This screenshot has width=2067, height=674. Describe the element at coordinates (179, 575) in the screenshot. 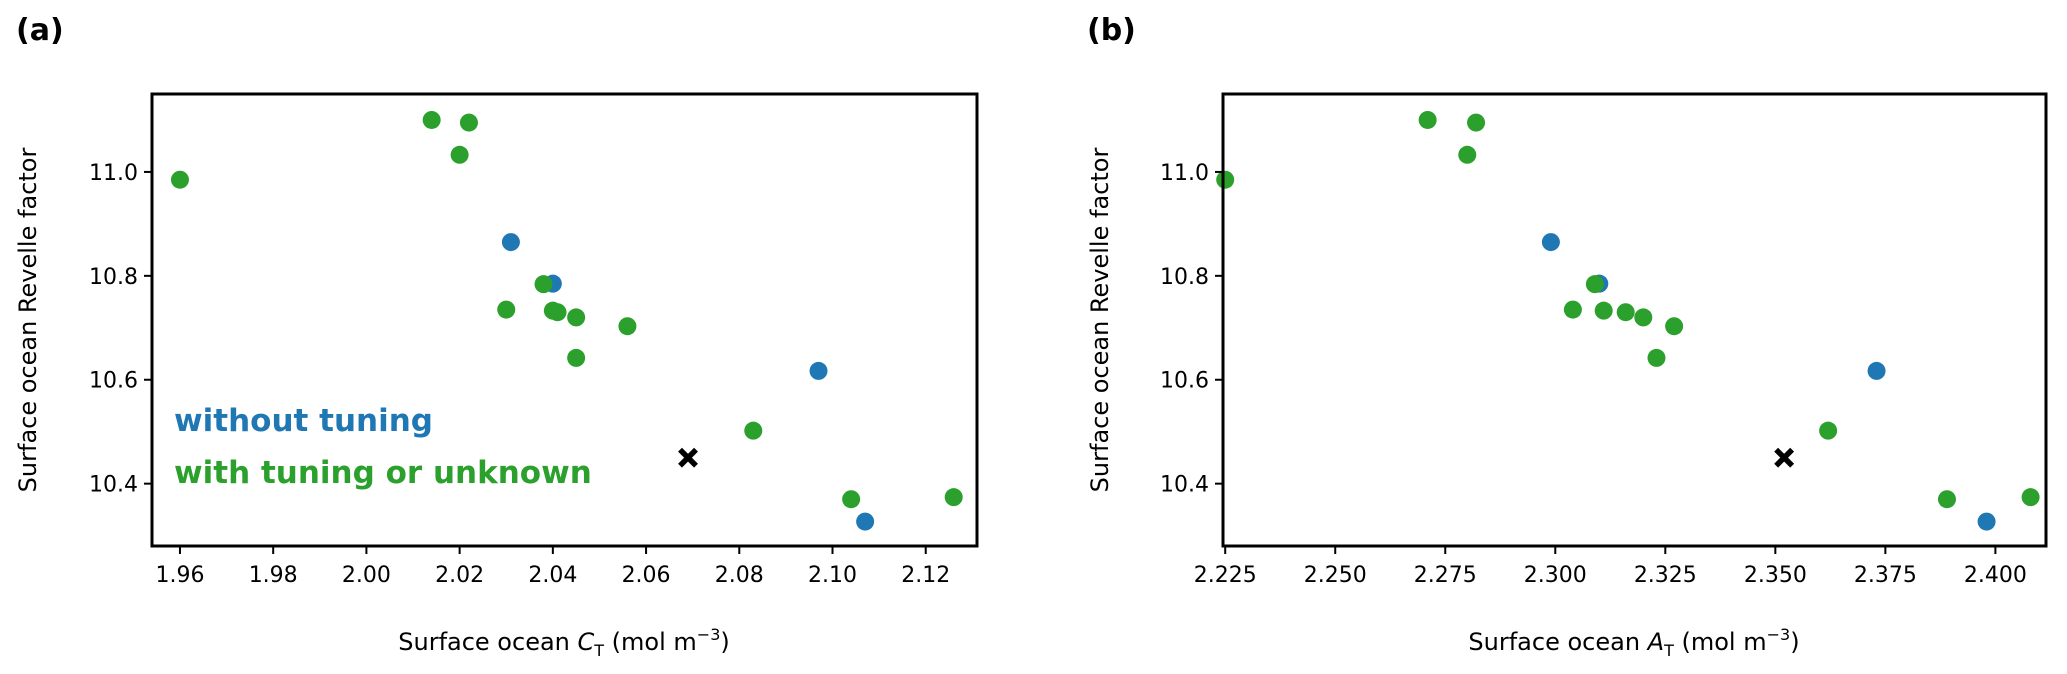

I see `x-tick-label: 1.96` at that location.